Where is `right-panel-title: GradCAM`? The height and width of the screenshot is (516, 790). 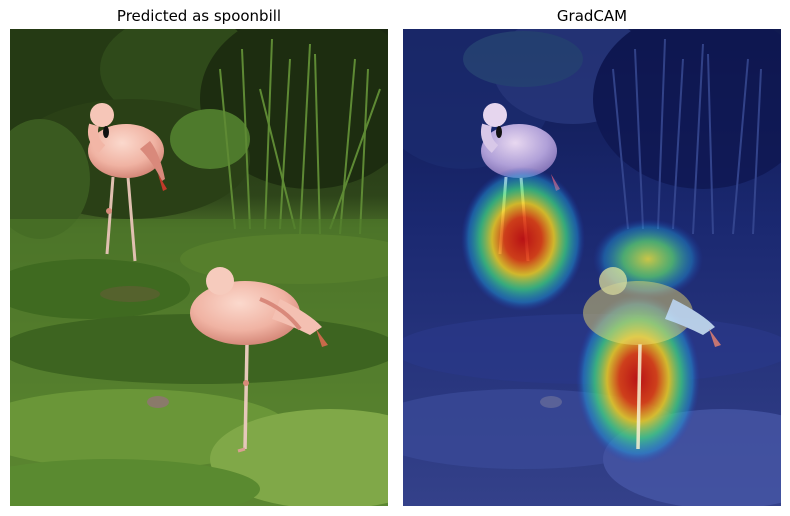
right-panel-title: GradCAM is located at coordinates (592, 16).